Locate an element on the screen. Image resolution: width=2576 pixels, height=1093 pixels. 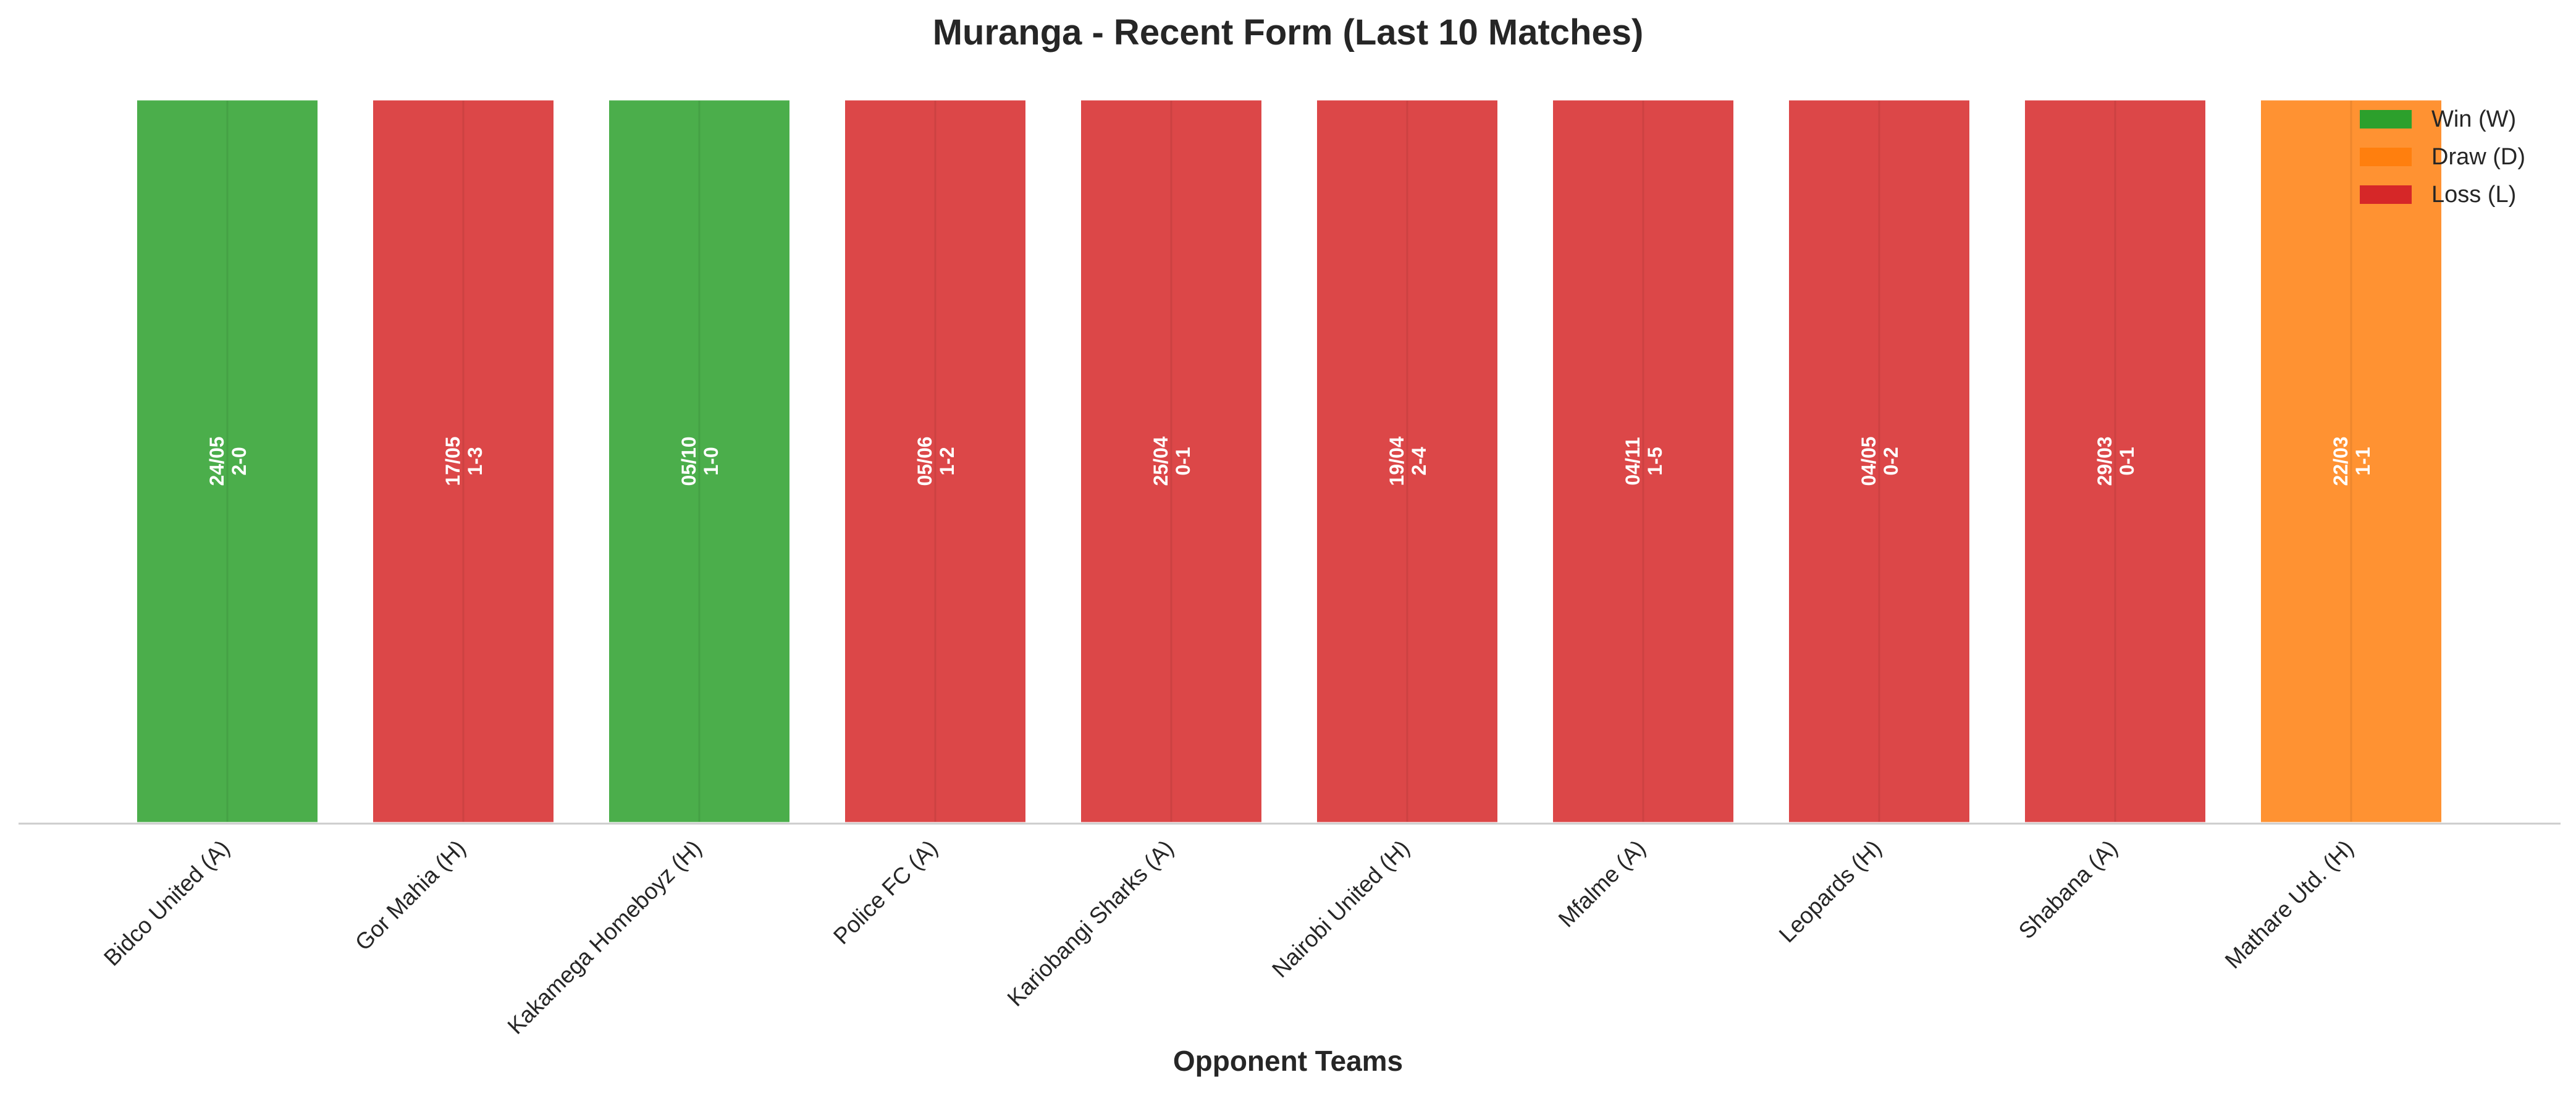
bar-label-date: 29/03 is located at coordinates (2105, 461).